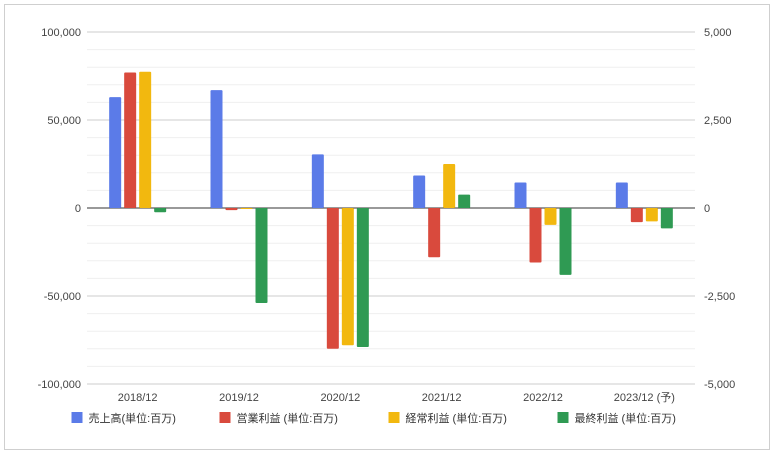 The height and width of the screenshot is (457, 778). I want to click on x-tick-label: 2021/12, so click(442, 398).